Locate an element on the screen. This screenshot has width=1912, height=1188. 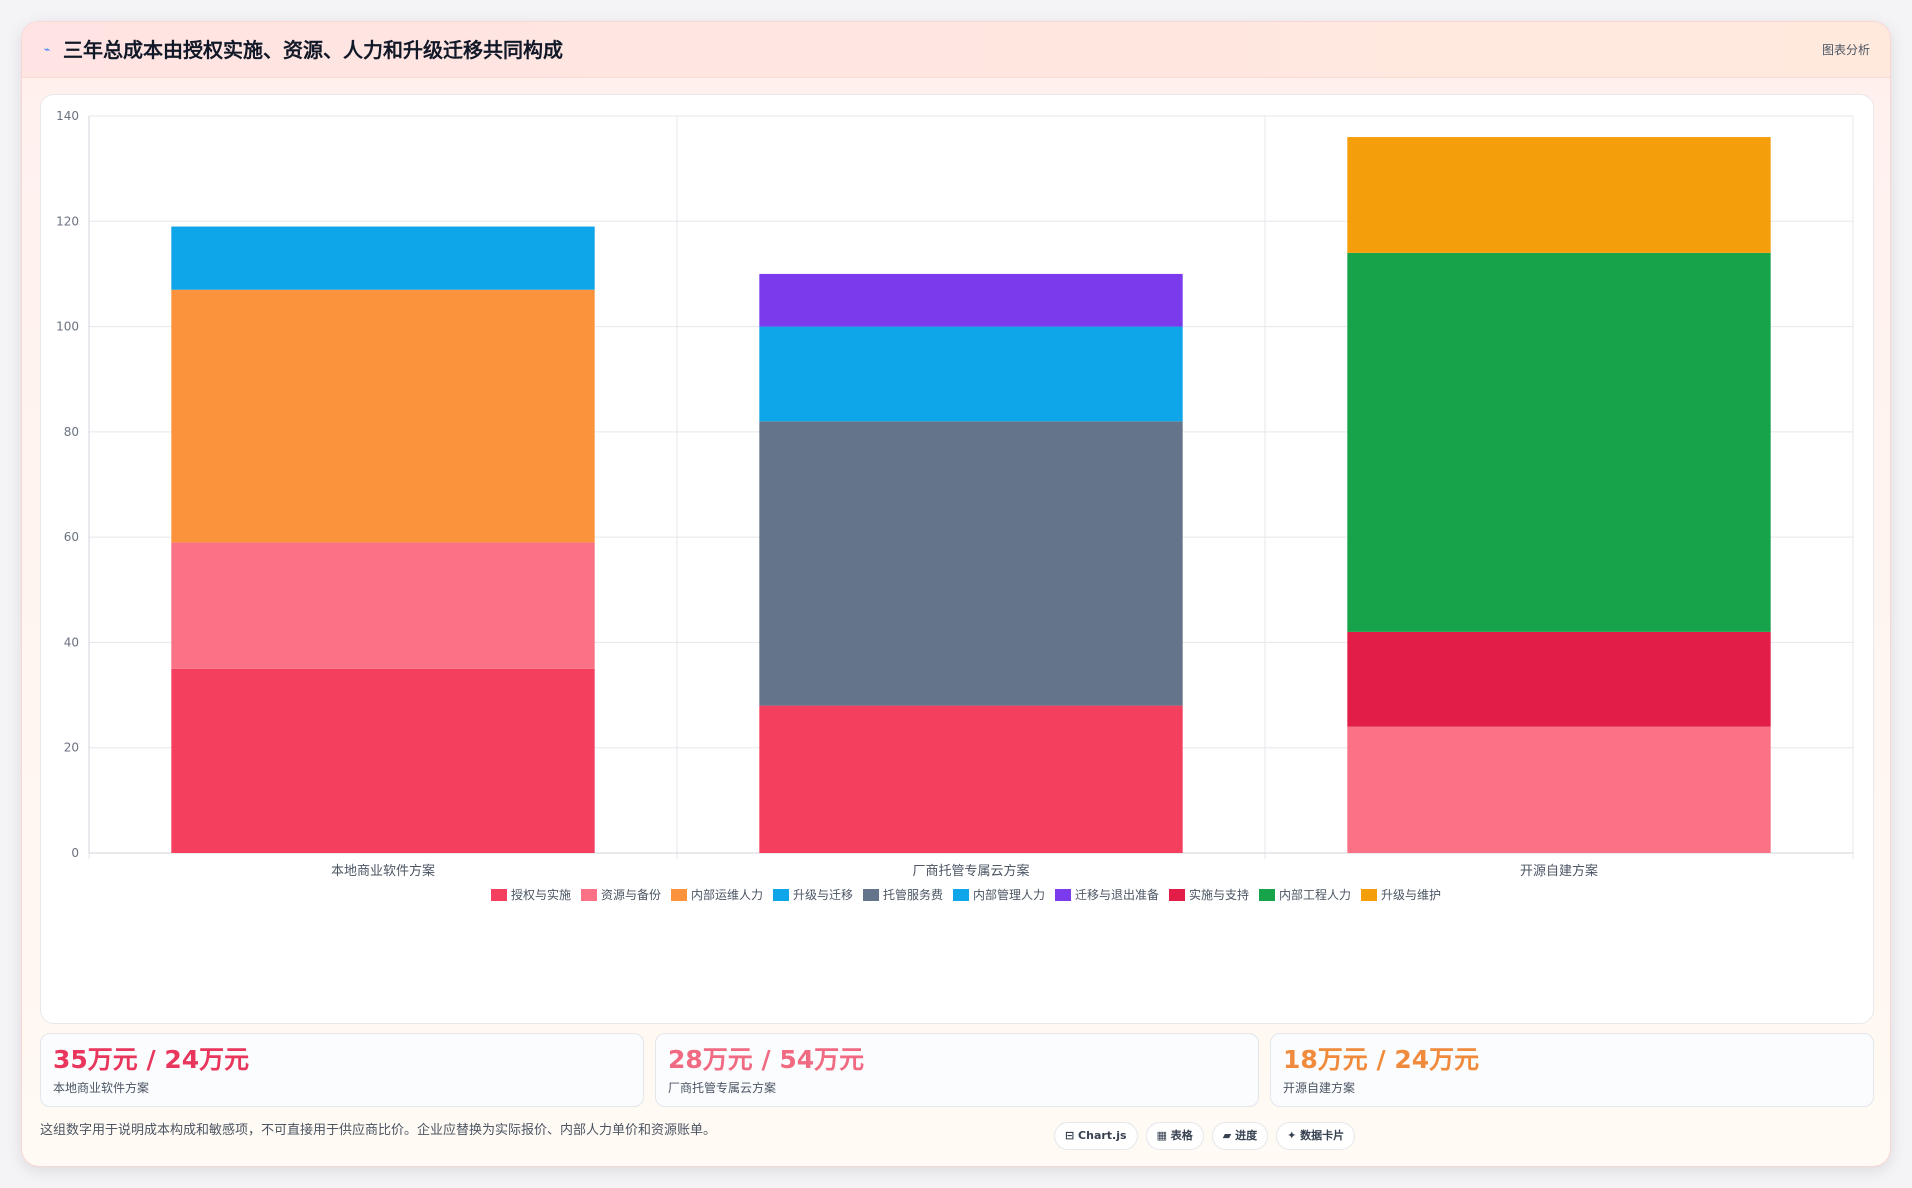
progress-chip: ▰ 进度 is located at coordinates (1240, 1136).